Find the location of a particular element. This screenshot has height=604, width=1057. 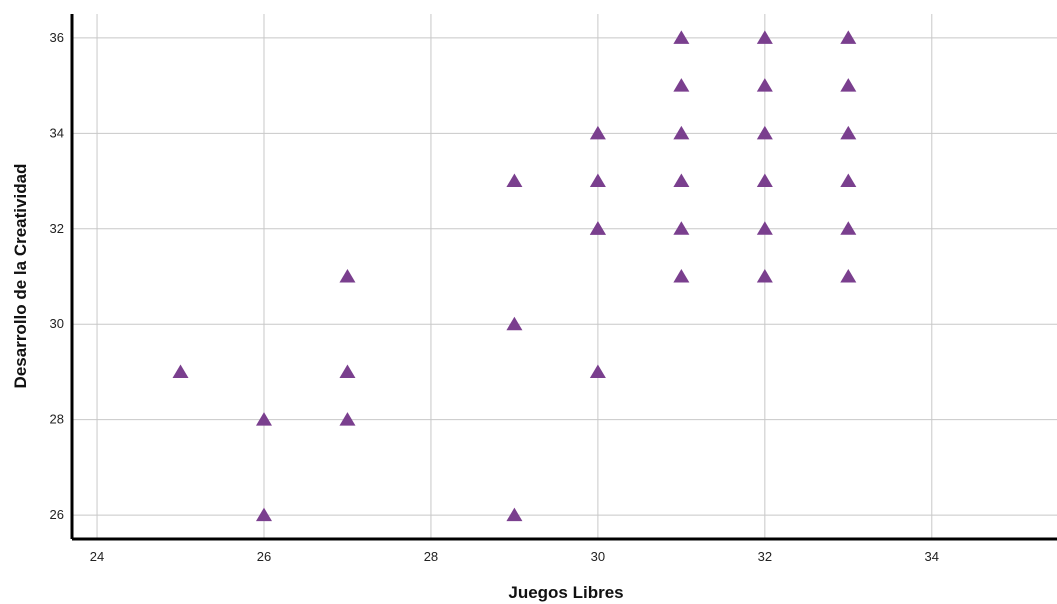

x-tick-label: 26 is located at coordinates (264, 556).